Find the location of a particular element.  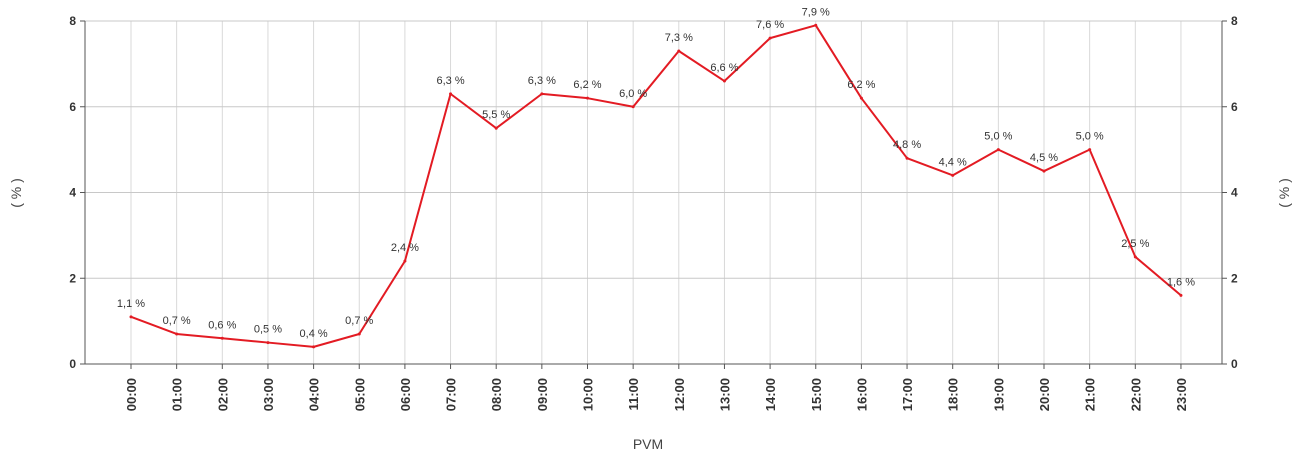

y-axis-right-title: ( % ) is located at coordinates (1284, 193).